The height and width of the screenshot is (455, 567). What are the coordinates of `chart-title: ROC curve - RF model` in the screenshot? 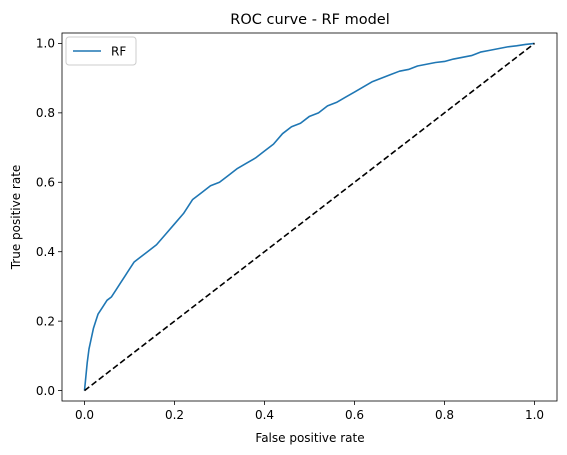 It's located at (309, 20).